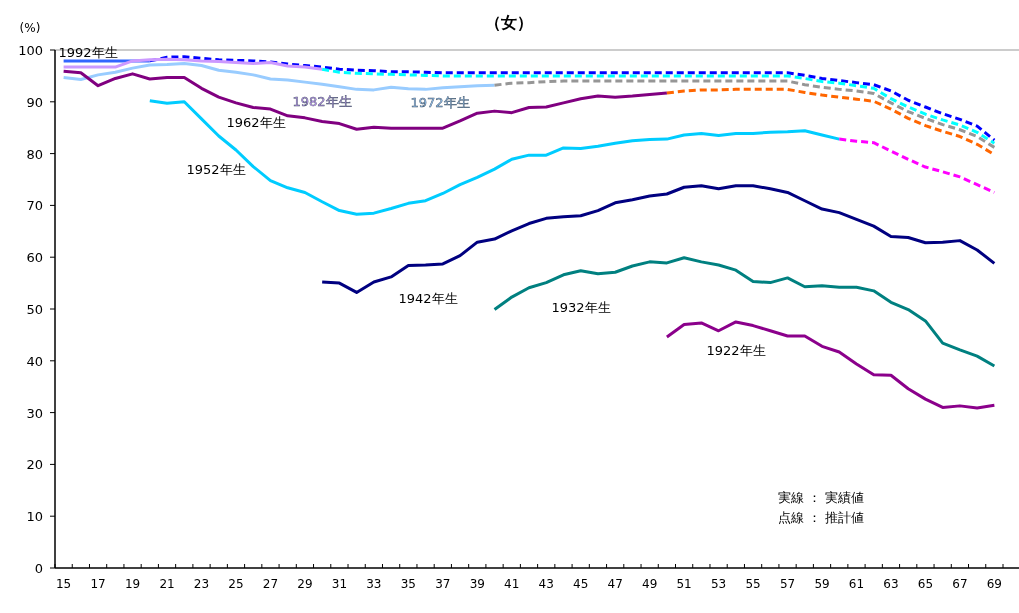  I want to click on x-tick-label: 39, so click(477, 584).